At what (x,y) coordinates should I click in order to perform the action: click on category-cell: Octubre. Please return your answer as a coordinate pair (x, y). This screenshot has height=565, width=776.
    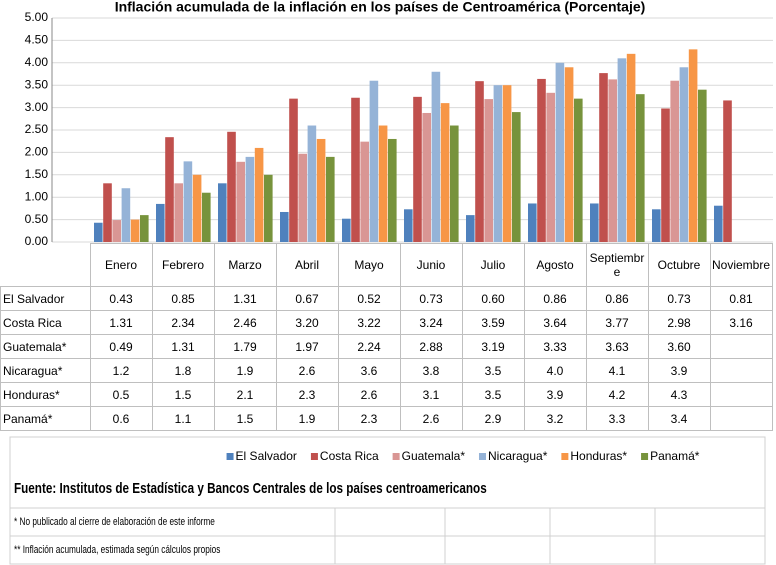
    Looking at the image, I should click on (679, 265).